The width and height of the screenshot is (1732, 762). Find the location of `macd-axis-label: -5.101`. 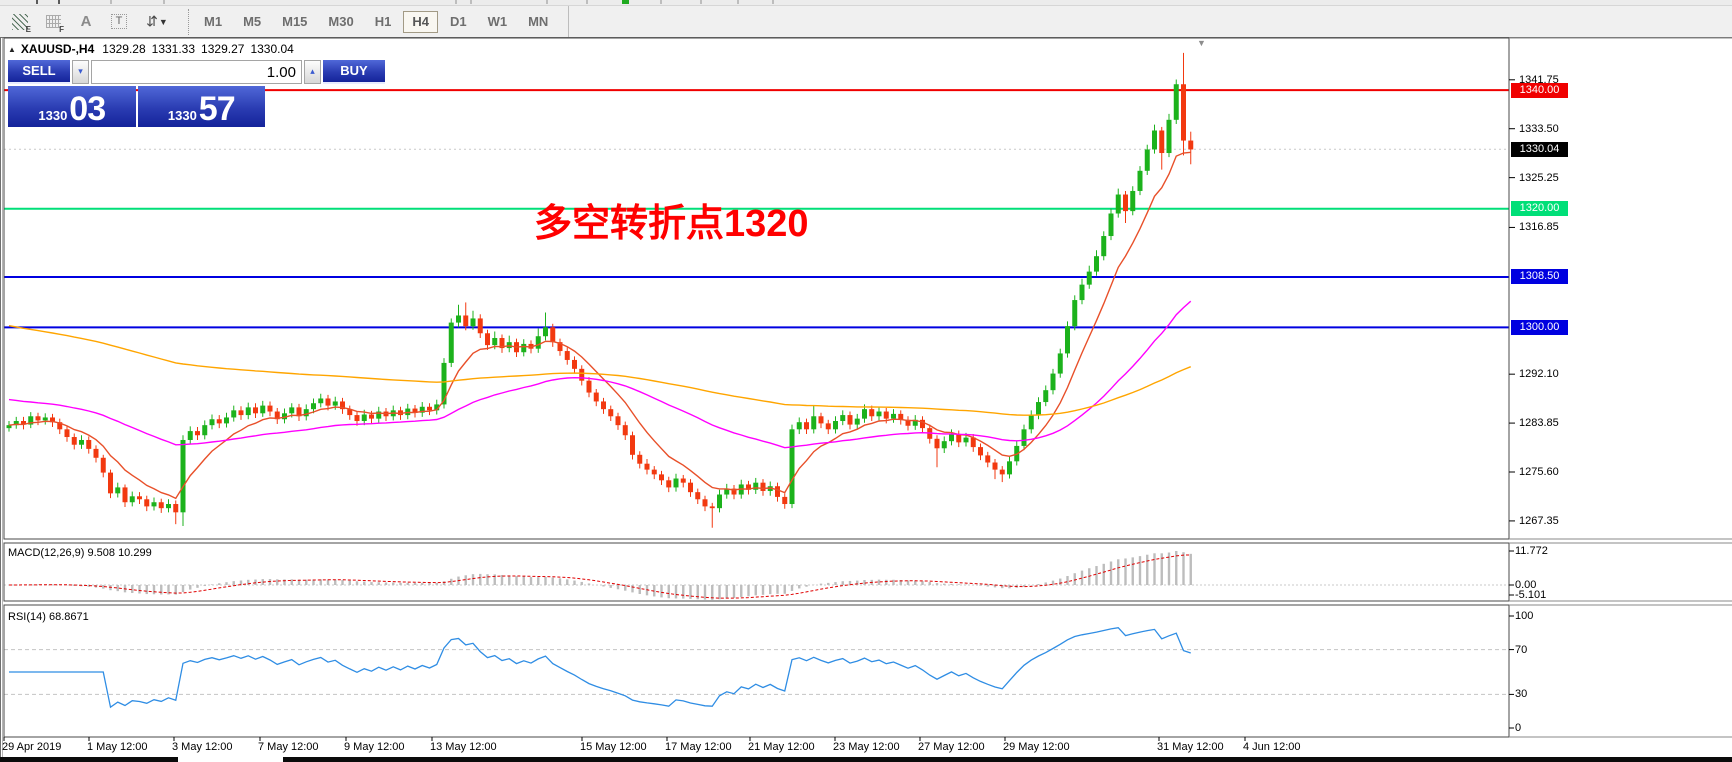

macd-axis-label: -5.101 is located at coordinates (1531, 595).